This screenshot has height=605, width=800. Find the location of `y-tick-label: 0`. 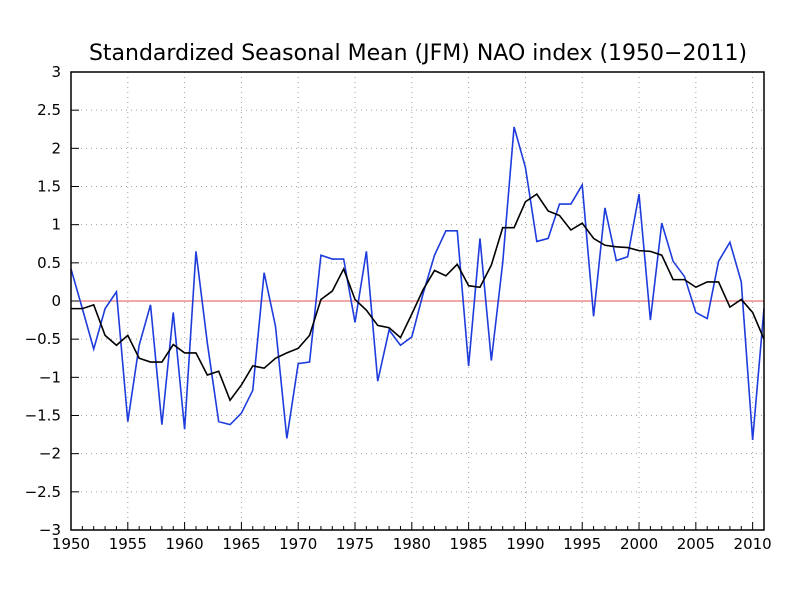

y-tick-label: 0 is located at coordinates (56, 301).